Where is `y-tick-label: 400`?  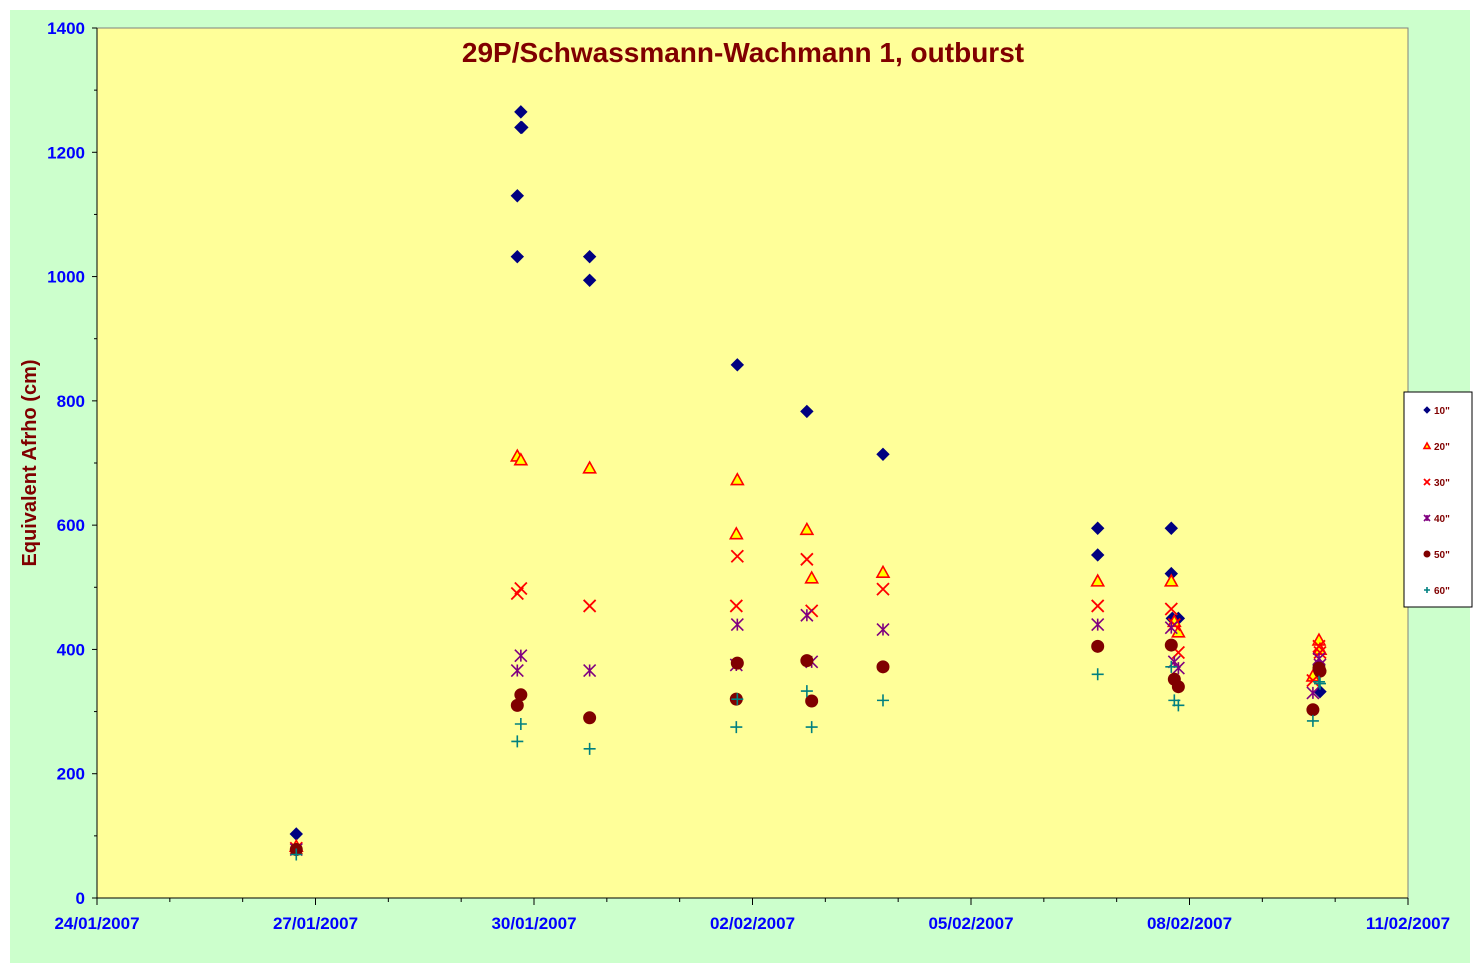
y-tick-label: 400 is located at coordinates (71, 649).